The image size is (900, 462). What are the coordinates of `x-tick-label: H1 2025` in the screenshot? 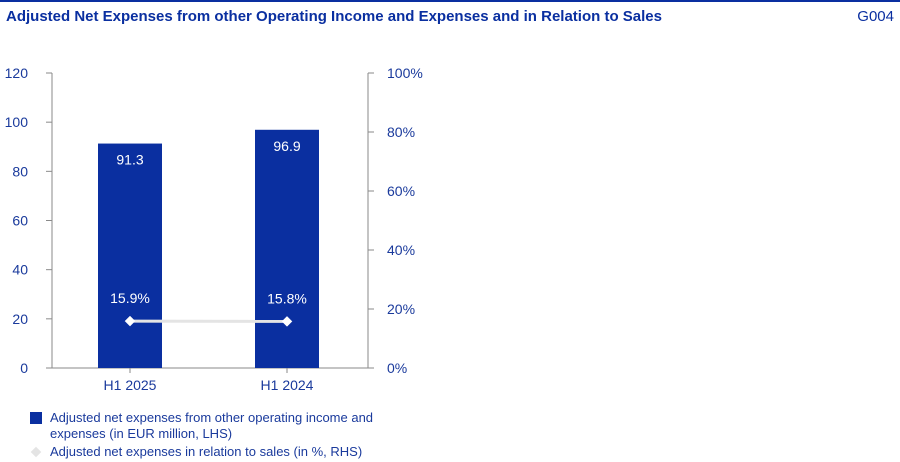 It's located at (130, 385).